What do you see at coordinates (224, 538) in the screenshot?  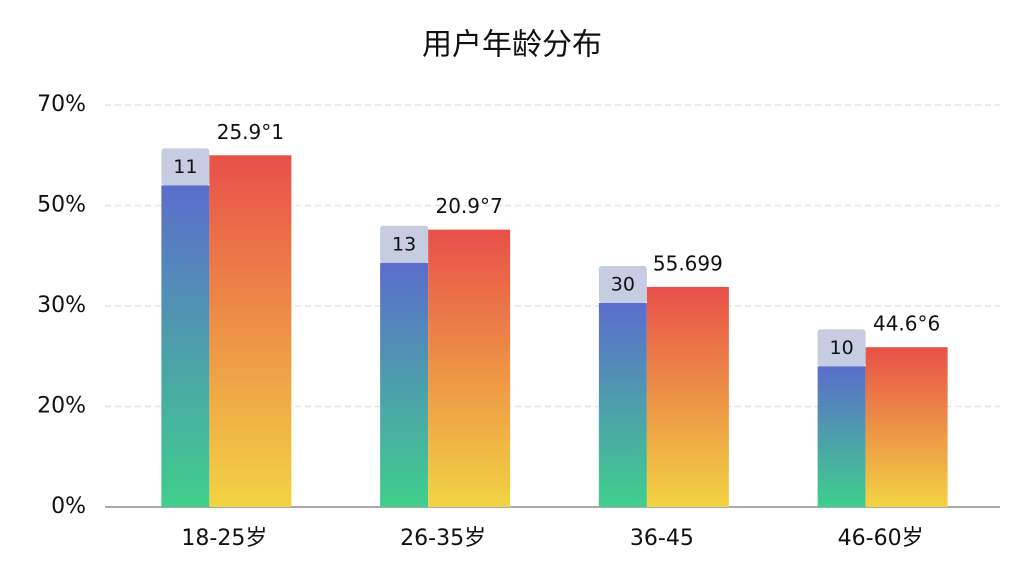 I see `x-tick-label: 18-25岁` at bounding box center [224, 538].